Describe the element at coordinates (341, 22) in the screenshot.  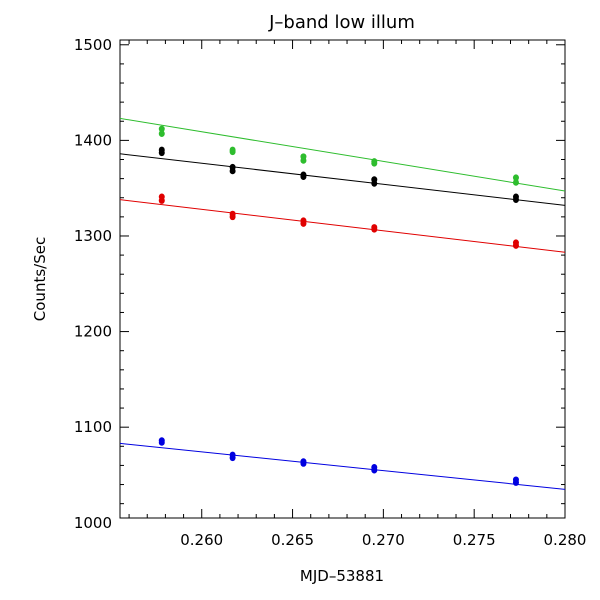
I see `chart-title: J–band low illum` at that location.